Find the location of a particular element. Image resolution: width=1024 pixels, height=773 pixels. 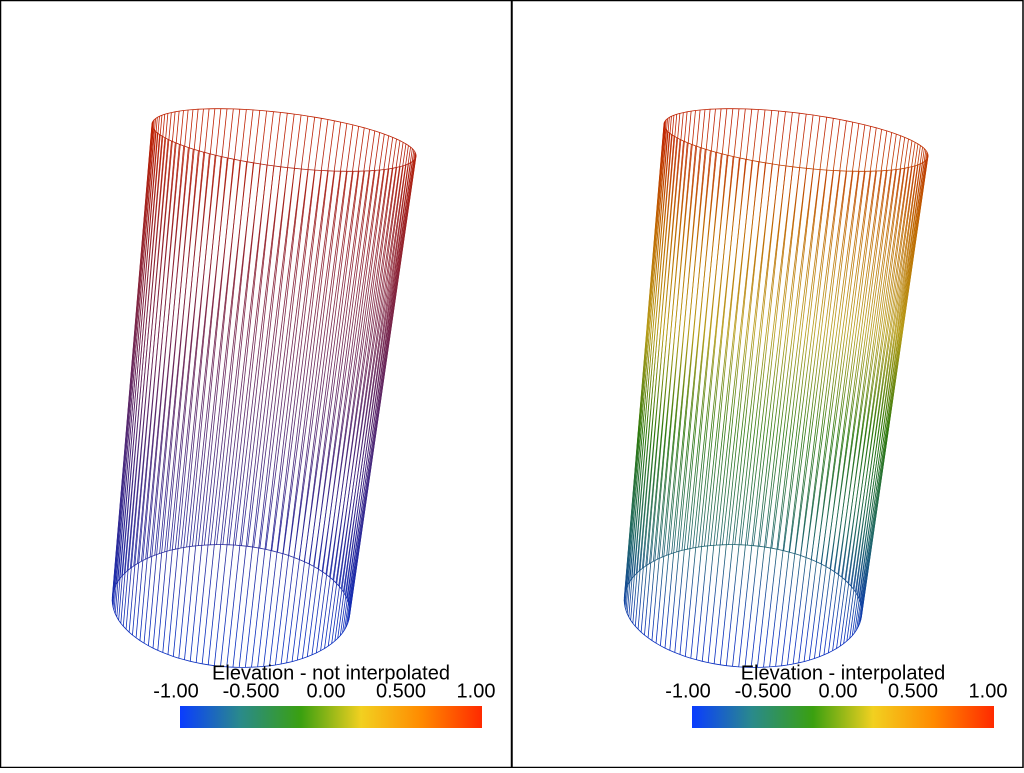

top-ring is located at coordinates (284, 140).